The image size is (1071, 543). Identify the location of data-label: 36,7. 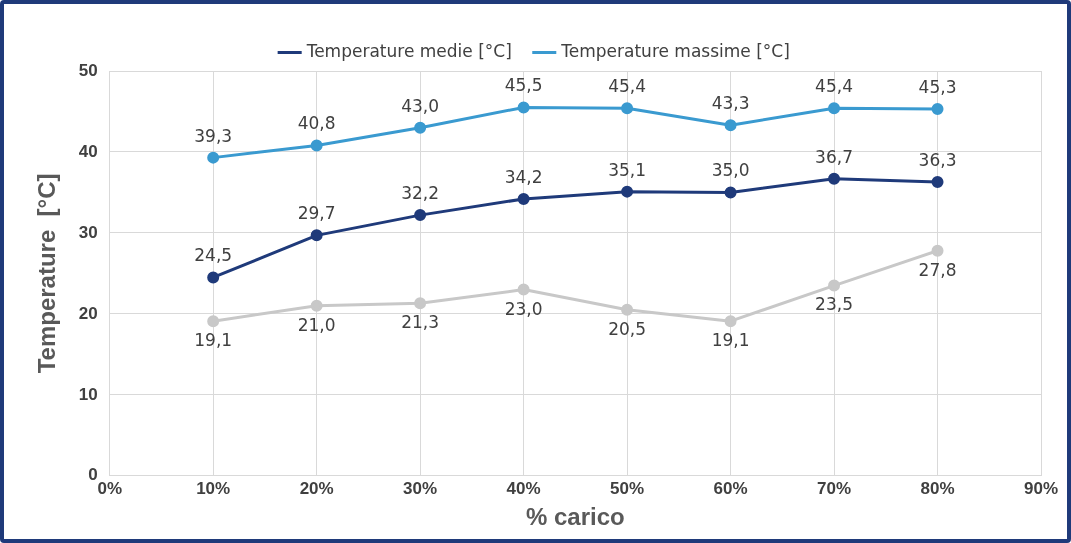
(834, 156).